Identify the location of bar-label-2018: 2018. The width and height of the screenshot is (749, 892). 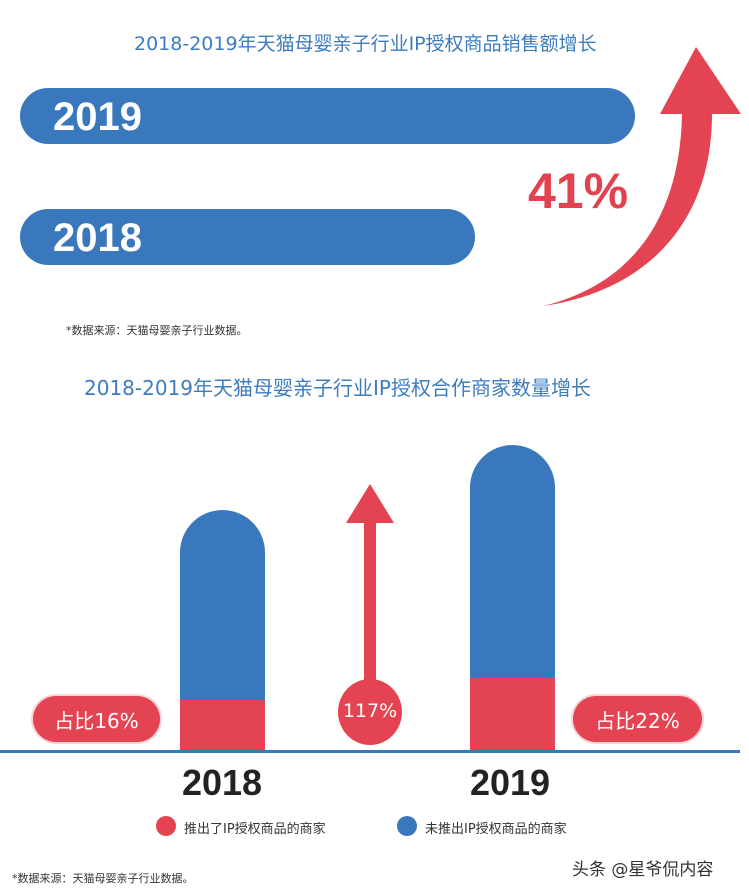
(97, 238).